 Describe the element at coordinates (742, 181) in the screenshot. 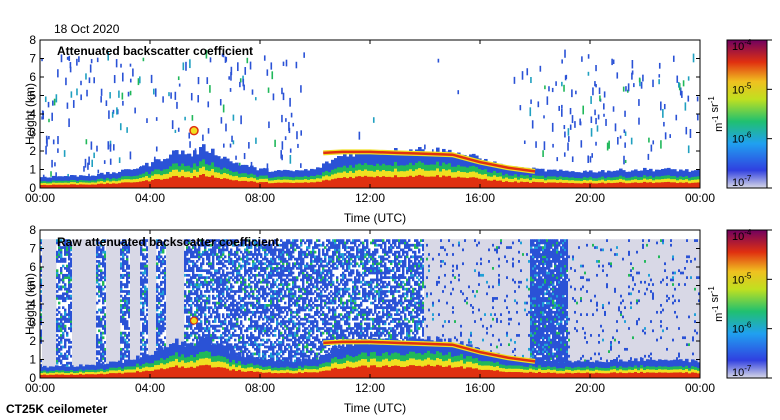

I see `colorbar-tick-label: 10-7` at that location.